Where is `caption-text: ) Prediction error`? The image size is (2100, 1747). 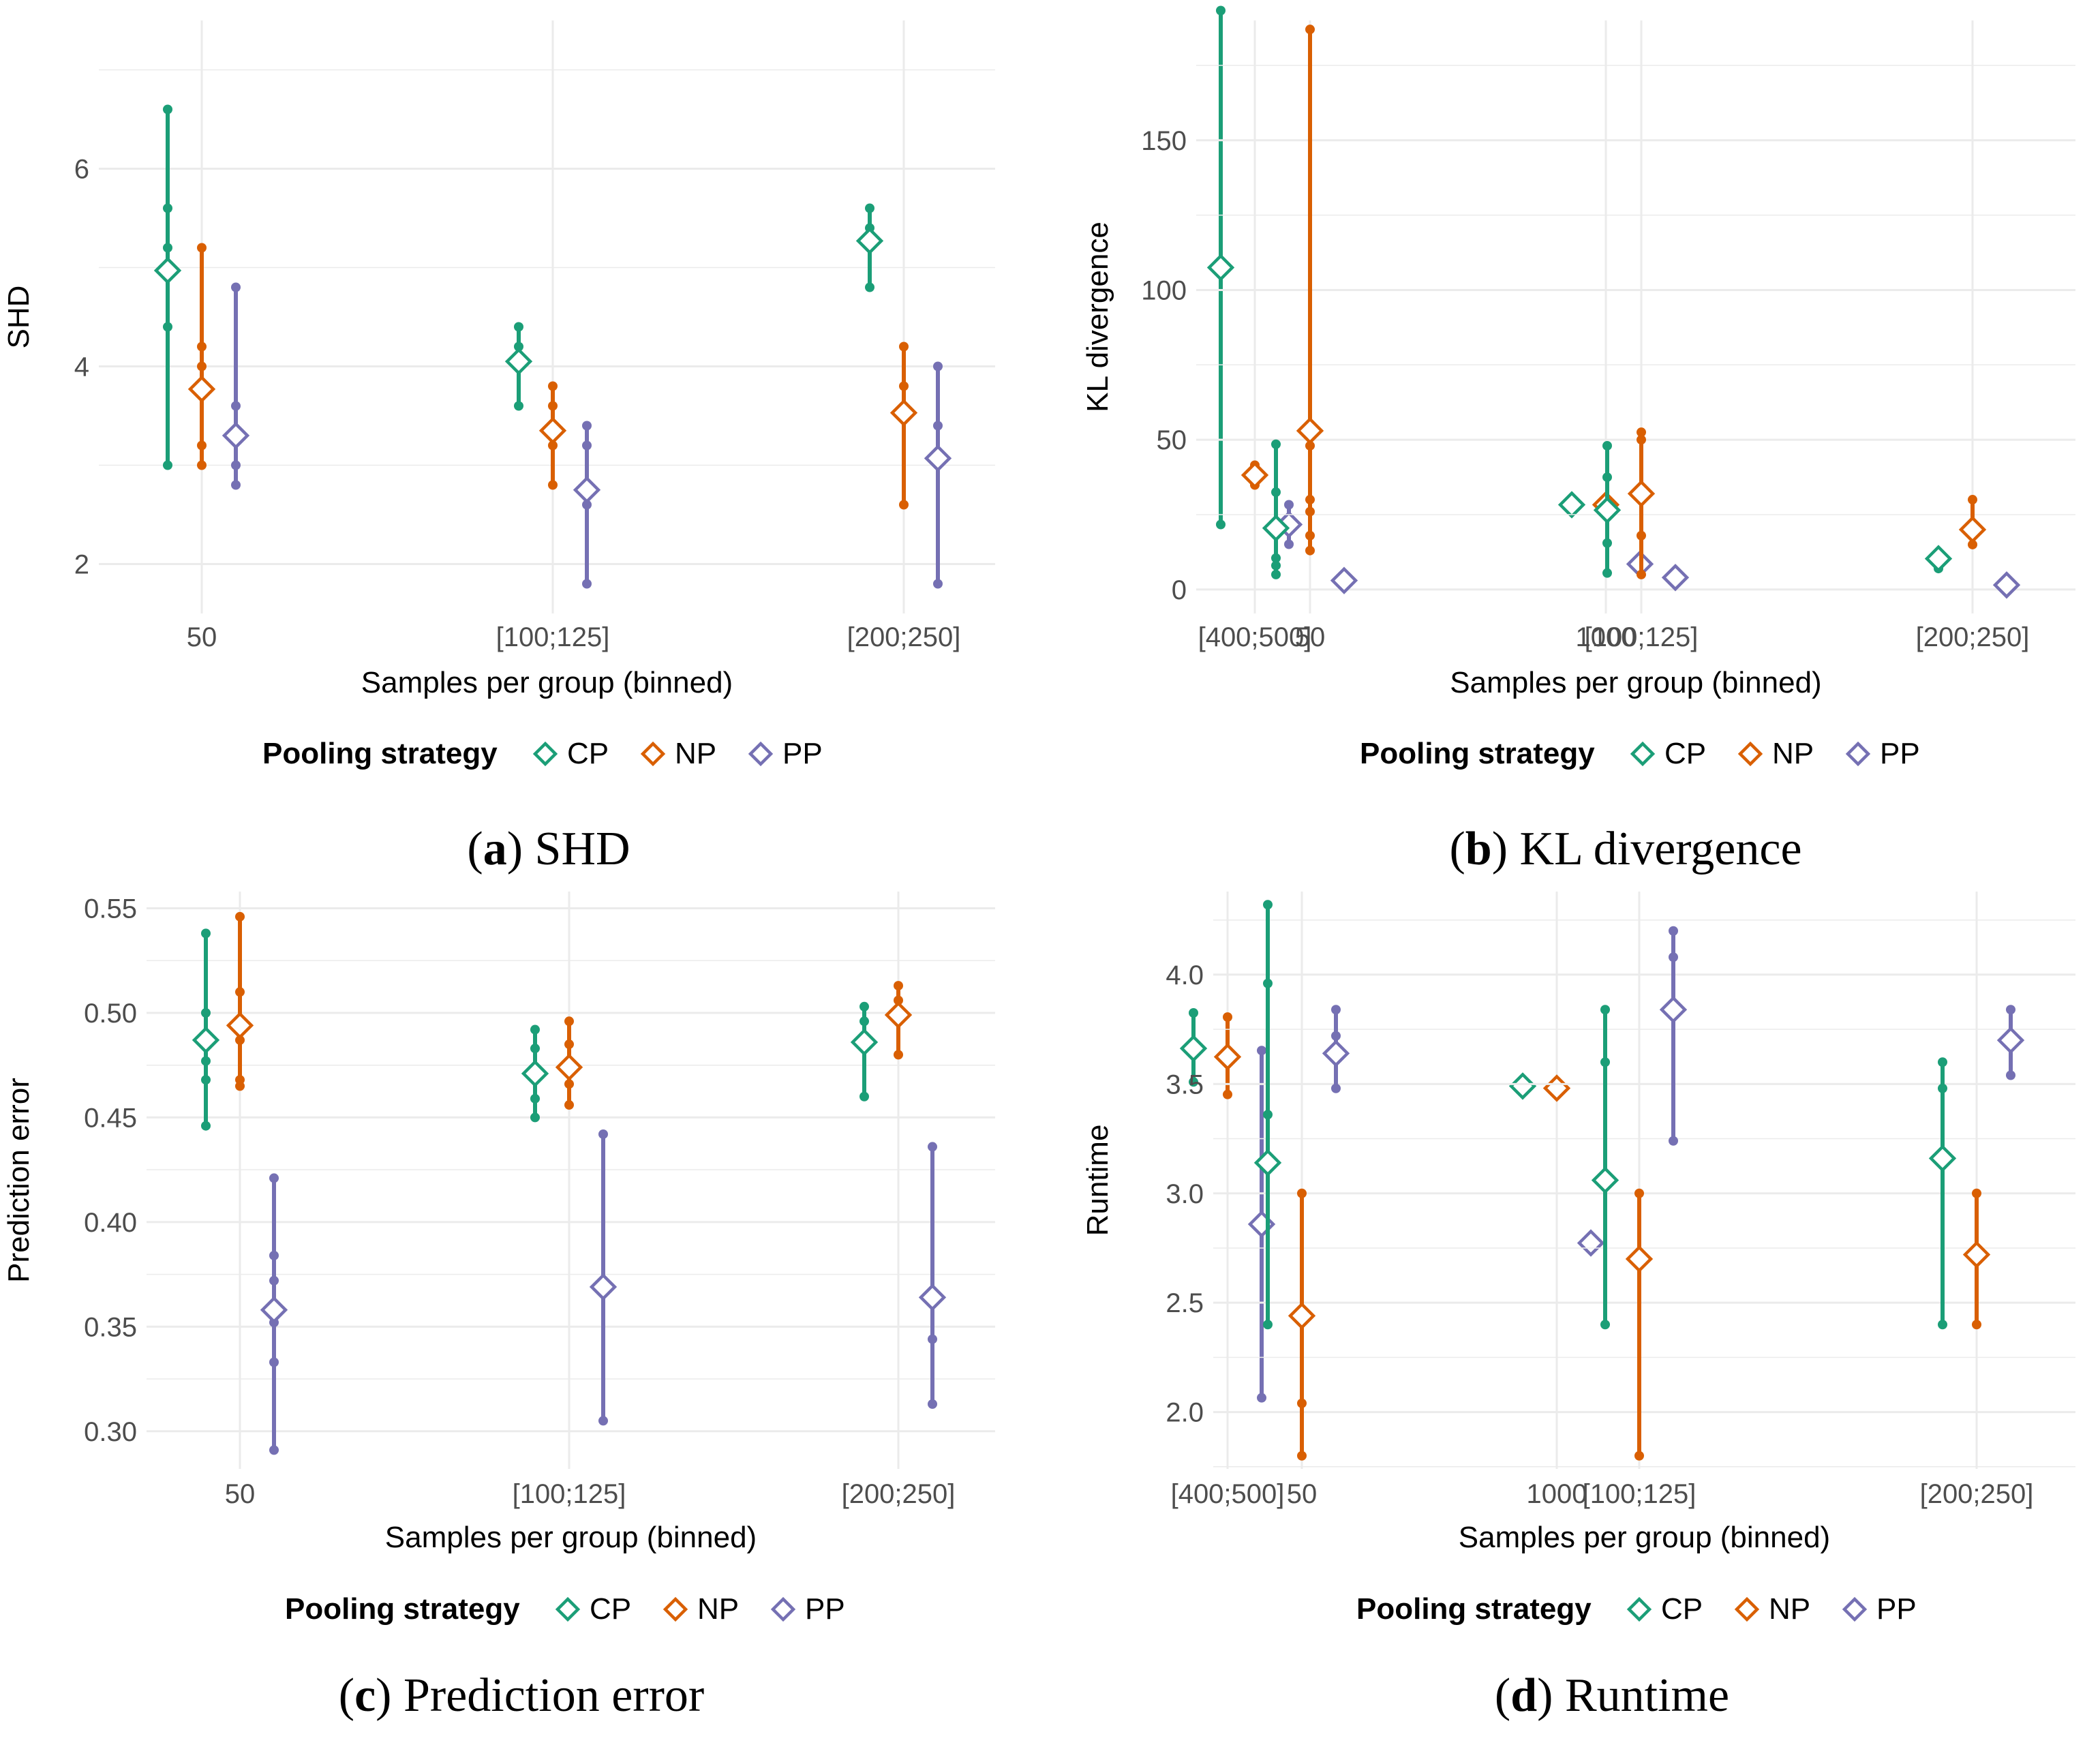 caption-text: ) Prediction error is located at coordinates (540, 1696).